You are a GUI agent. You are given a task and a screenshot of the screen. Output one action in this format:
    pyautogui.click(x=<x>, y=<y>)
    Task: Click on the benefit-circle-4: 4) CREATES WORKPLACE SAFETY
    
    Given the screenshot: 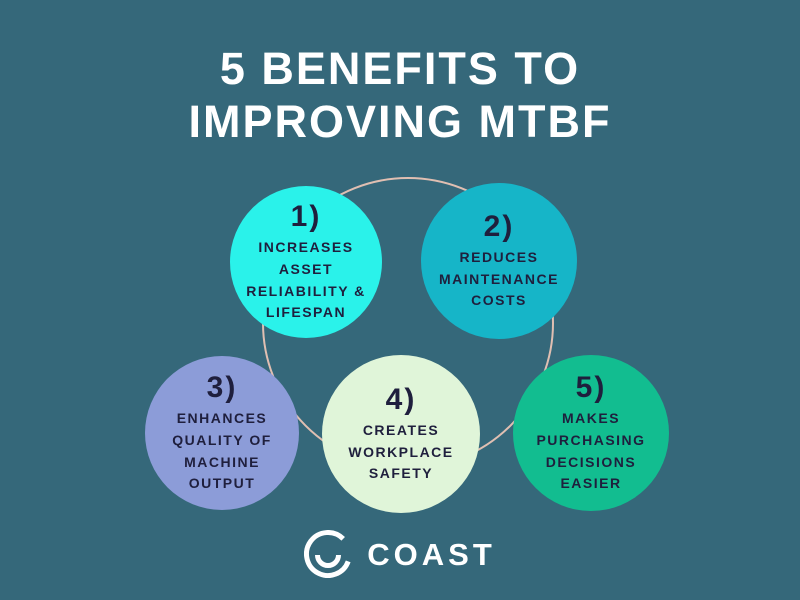 What is the action you would take?
    pyautogui.click(x=401, y=434)
    